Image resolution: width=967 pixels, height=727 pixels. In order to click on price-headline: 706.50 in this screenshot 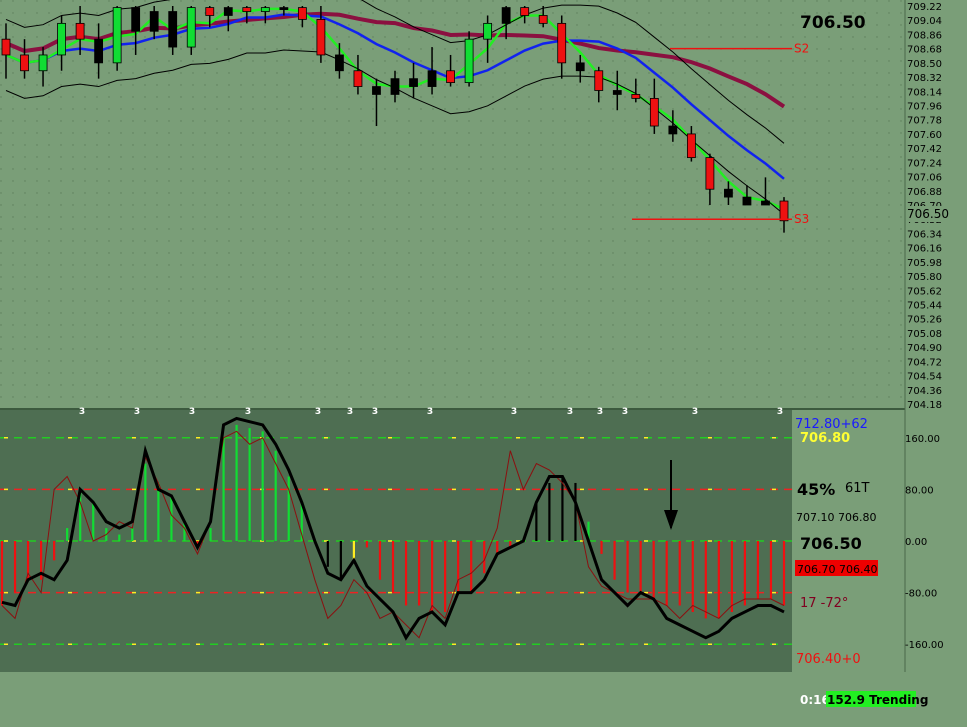, I will do `click(833, 23)`.